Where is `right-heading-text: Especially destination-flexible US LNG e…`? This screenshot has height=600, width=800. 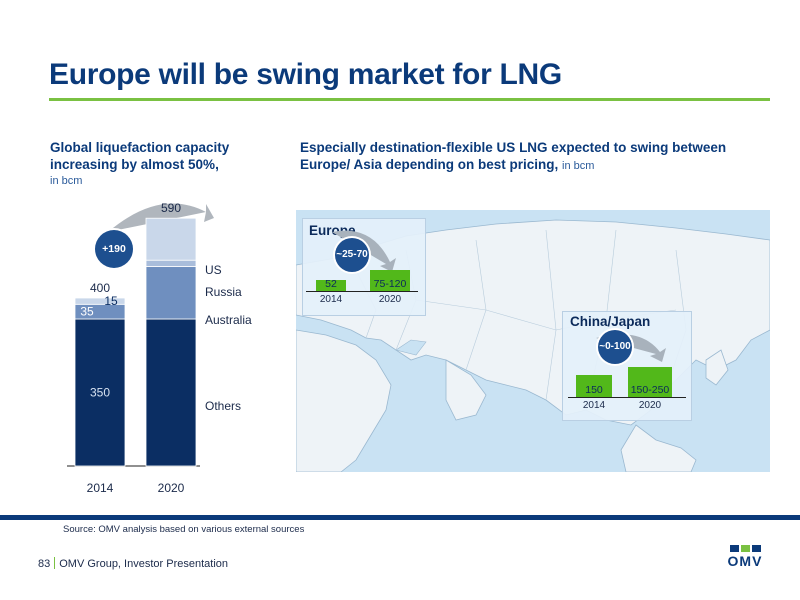
right-heading-text: Especially destination-flexible US LNG e… is located at coordinates (513, 156).